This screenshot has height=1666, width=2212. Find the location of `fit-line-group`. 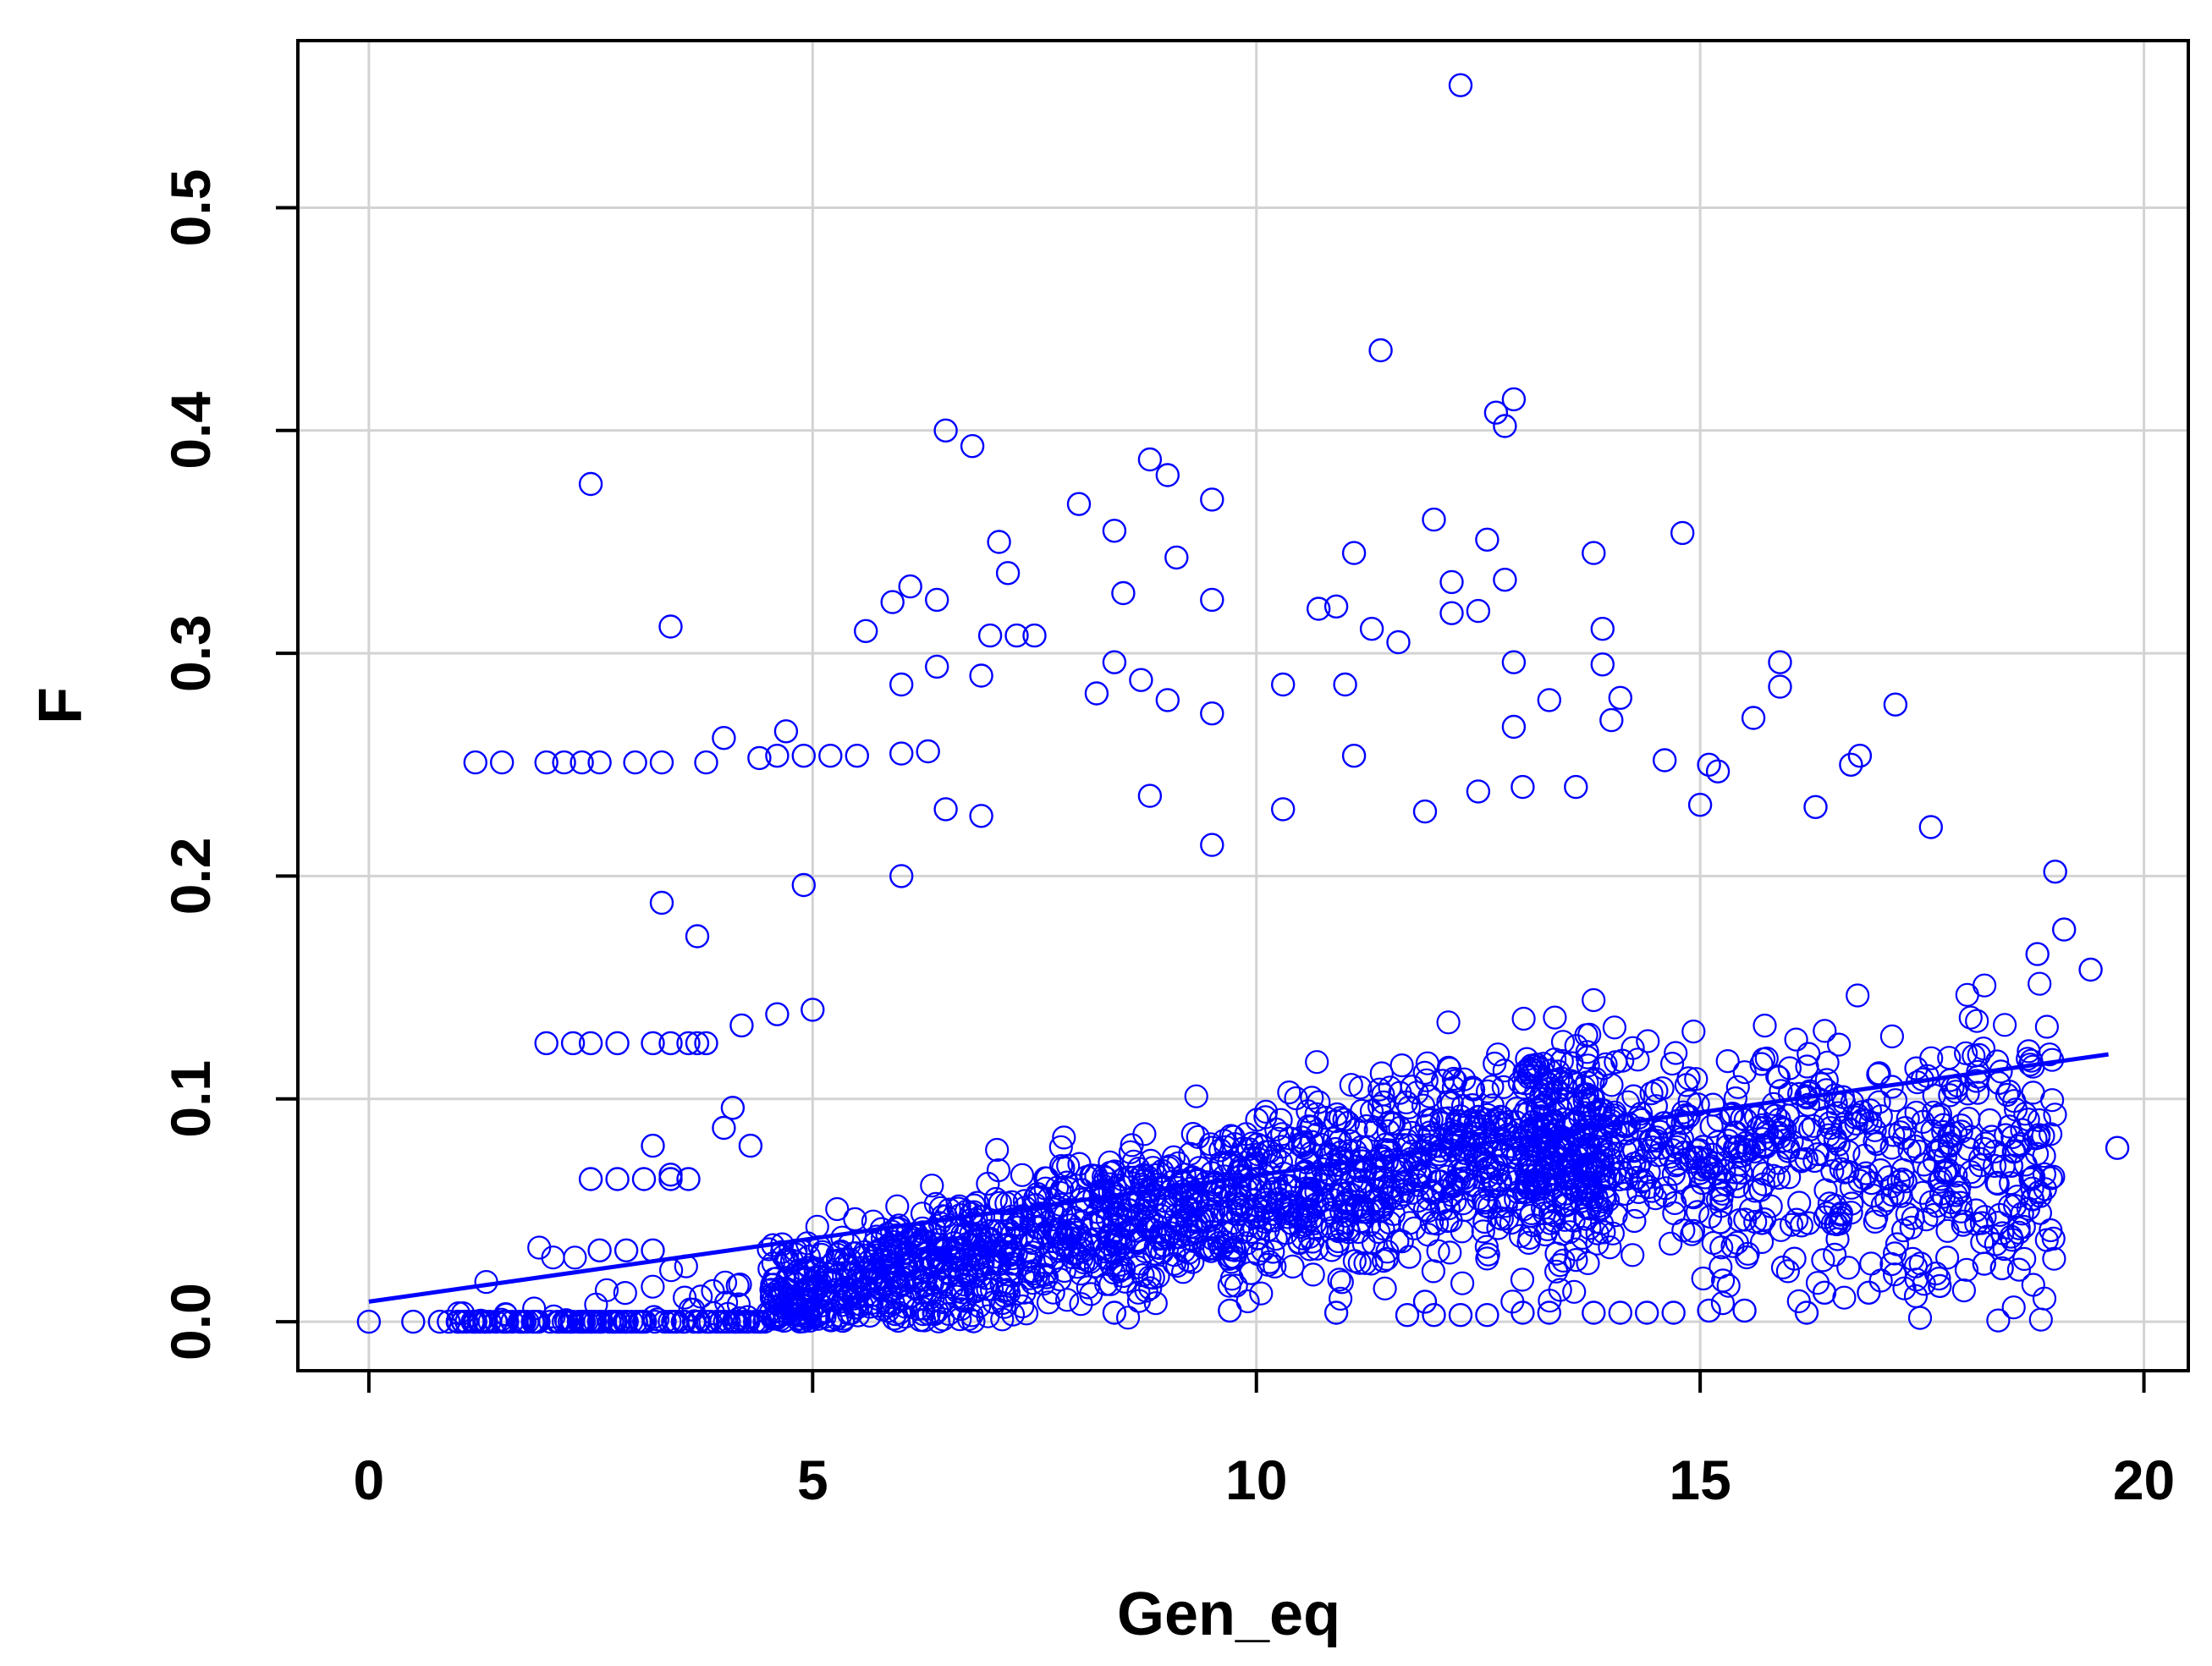

fit-line-group is located at coordinates (1238, 1178).